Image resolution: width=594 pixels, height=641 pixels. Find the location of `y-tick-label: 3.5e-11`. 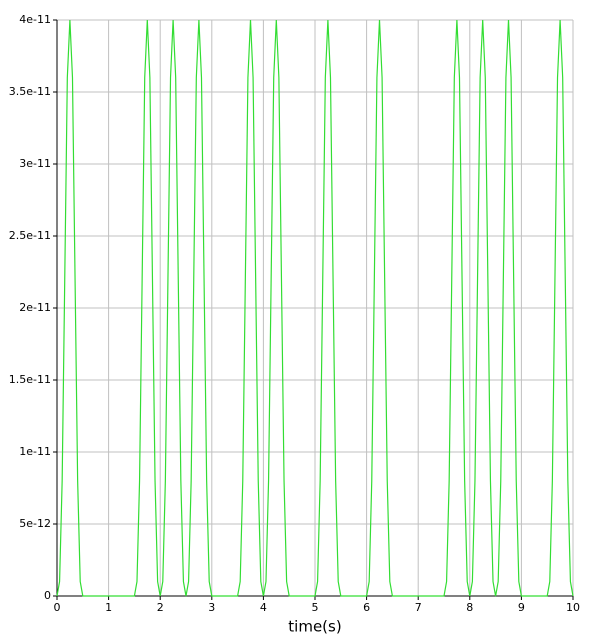

y-tick-label: 3.5e-11 is located at coordinates (30, 91).